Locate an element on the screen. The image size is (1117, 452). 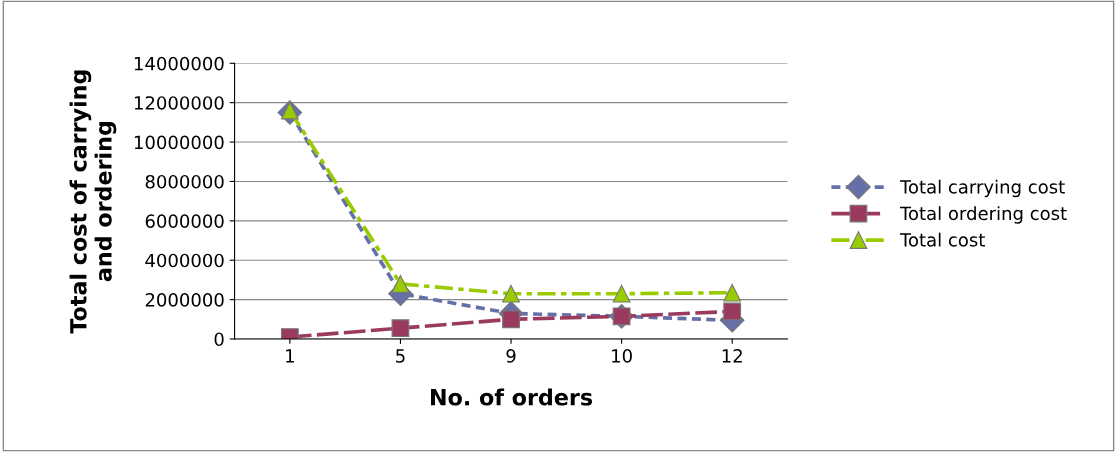
x-tick-label: 5 is located at coordinates (400, 356).